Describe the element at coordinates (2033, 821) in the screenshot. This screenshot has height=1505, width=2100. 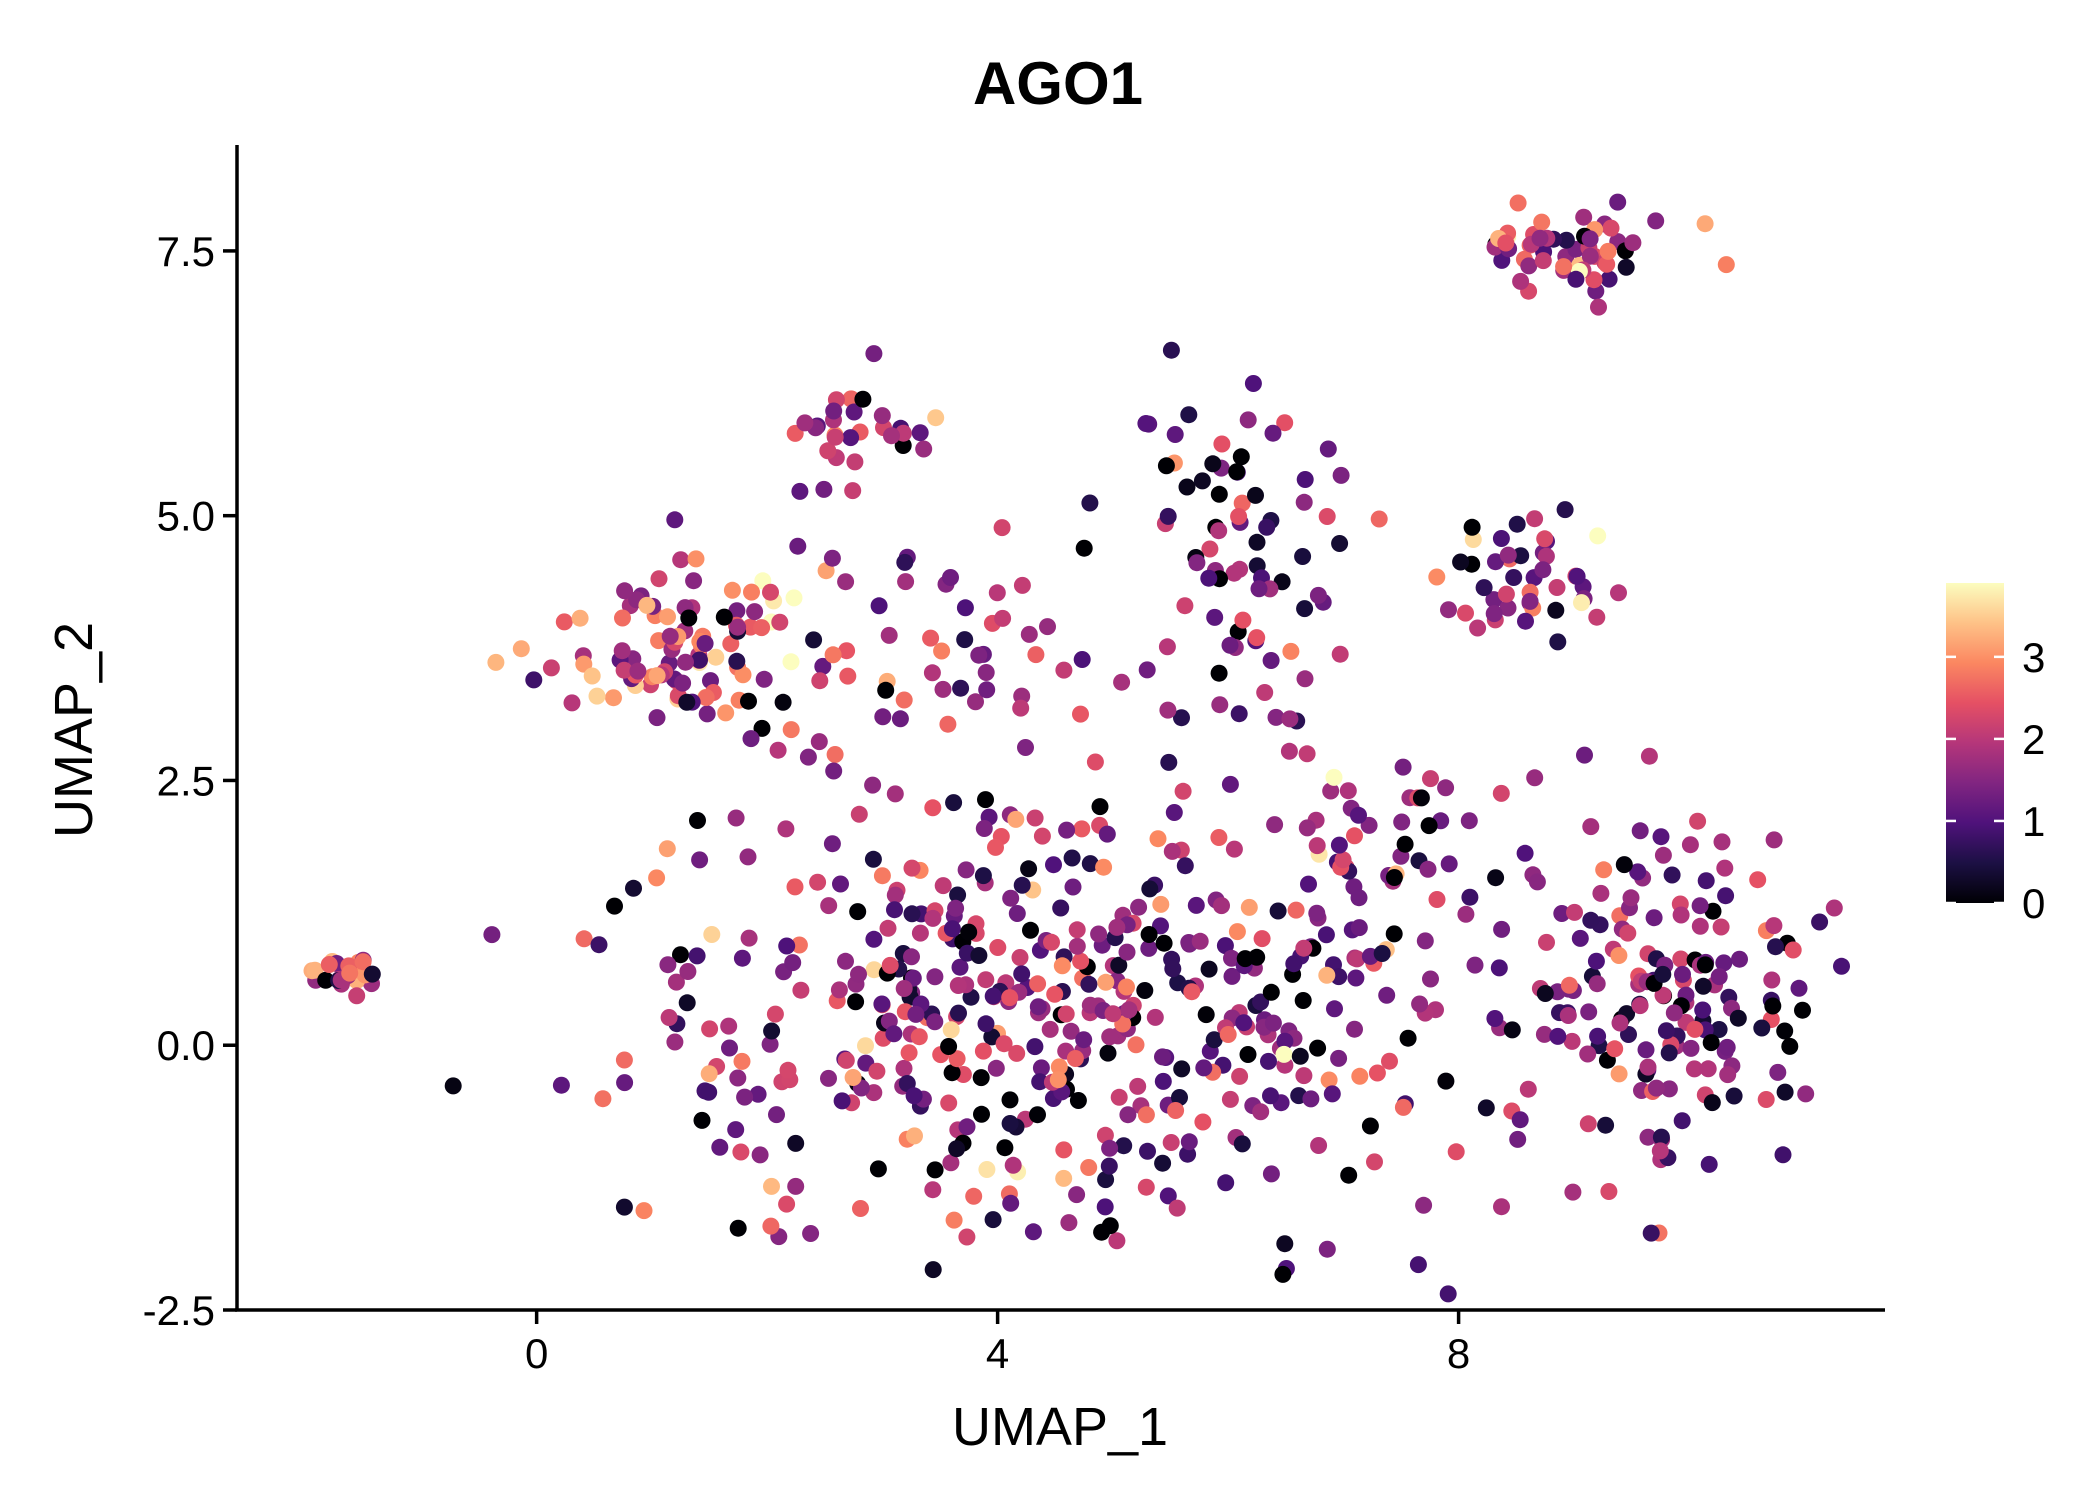
I see `legend-tick-label: 1` at that location.